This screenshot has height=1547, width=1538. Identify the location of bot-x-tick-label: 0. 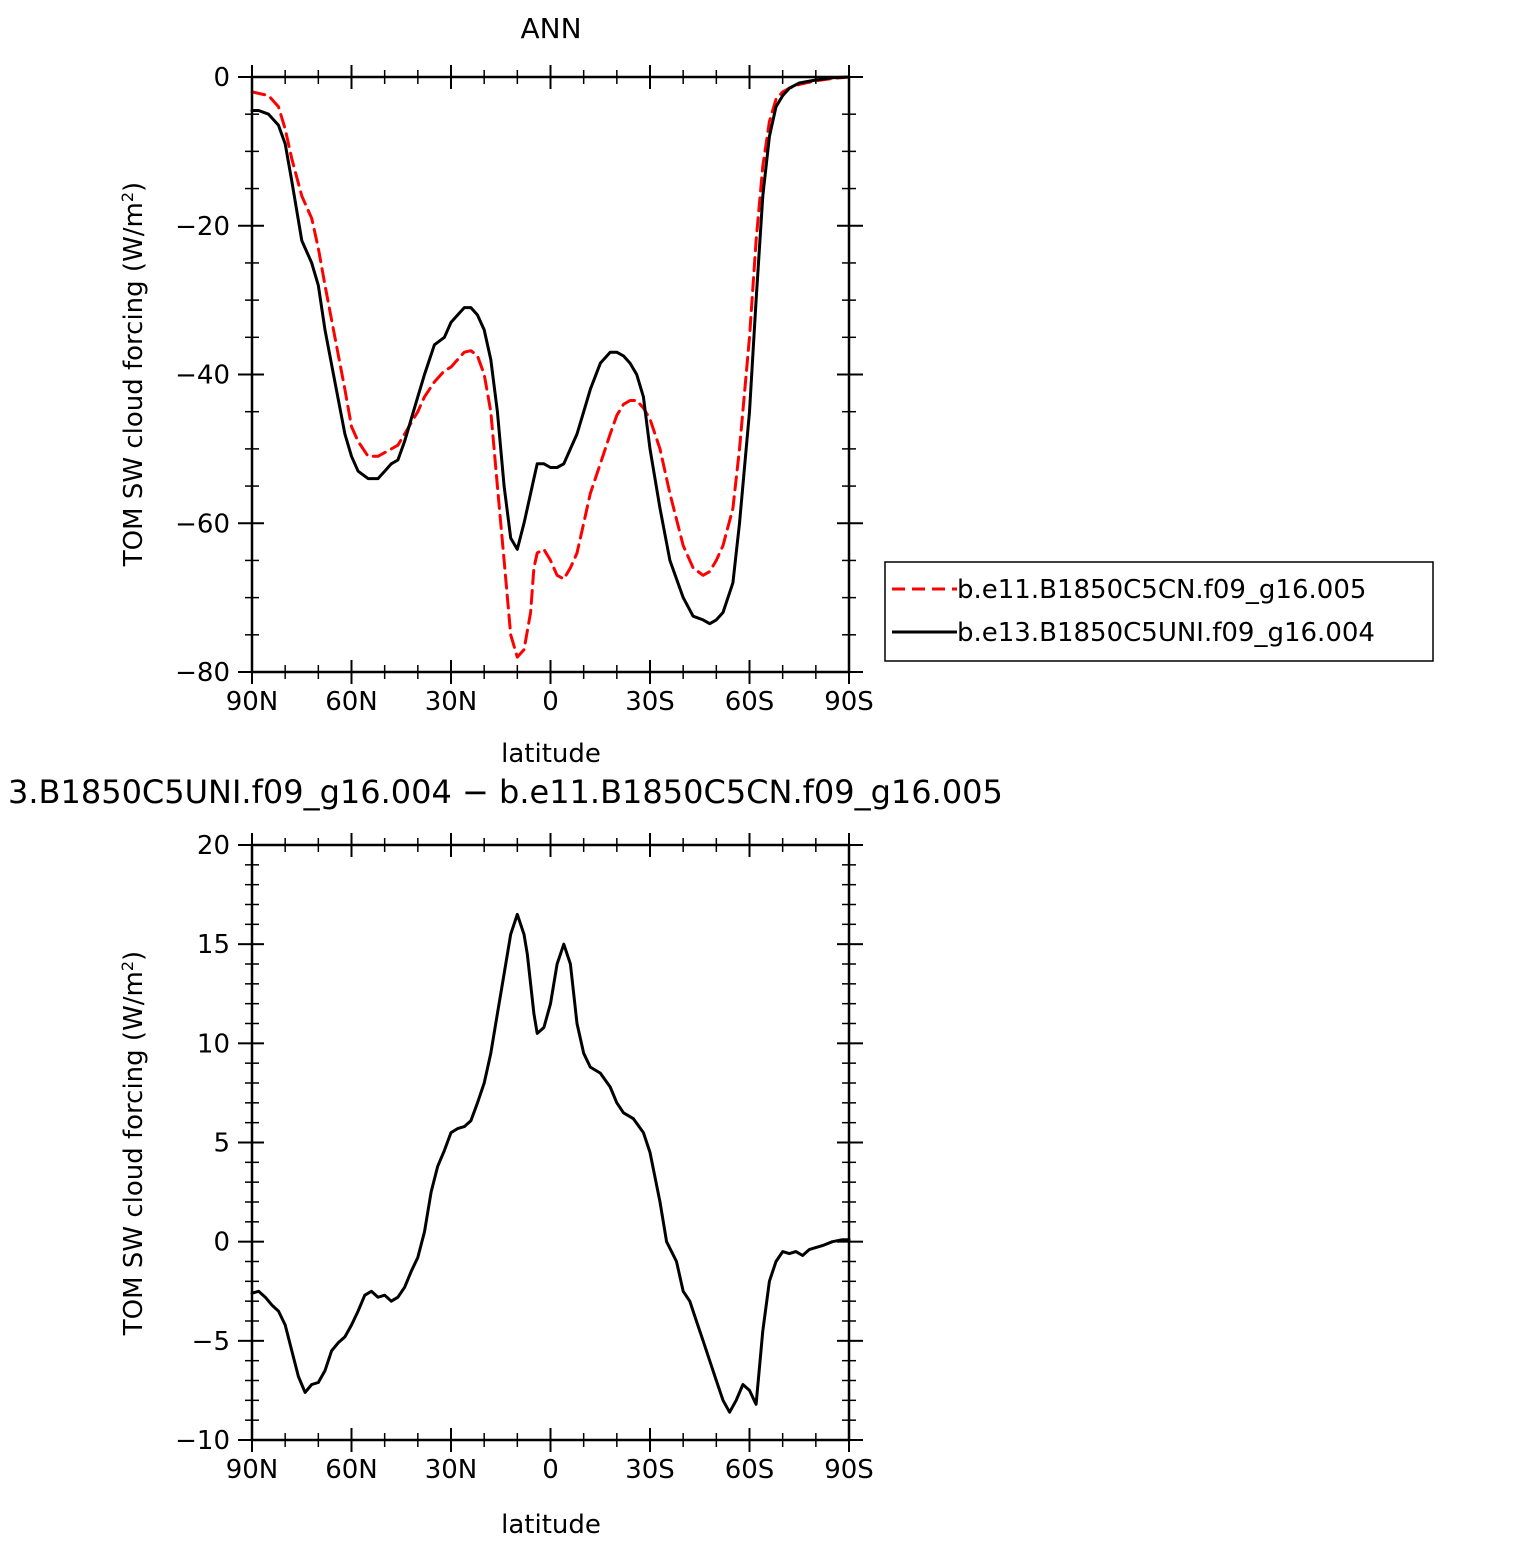
(550, 1470).